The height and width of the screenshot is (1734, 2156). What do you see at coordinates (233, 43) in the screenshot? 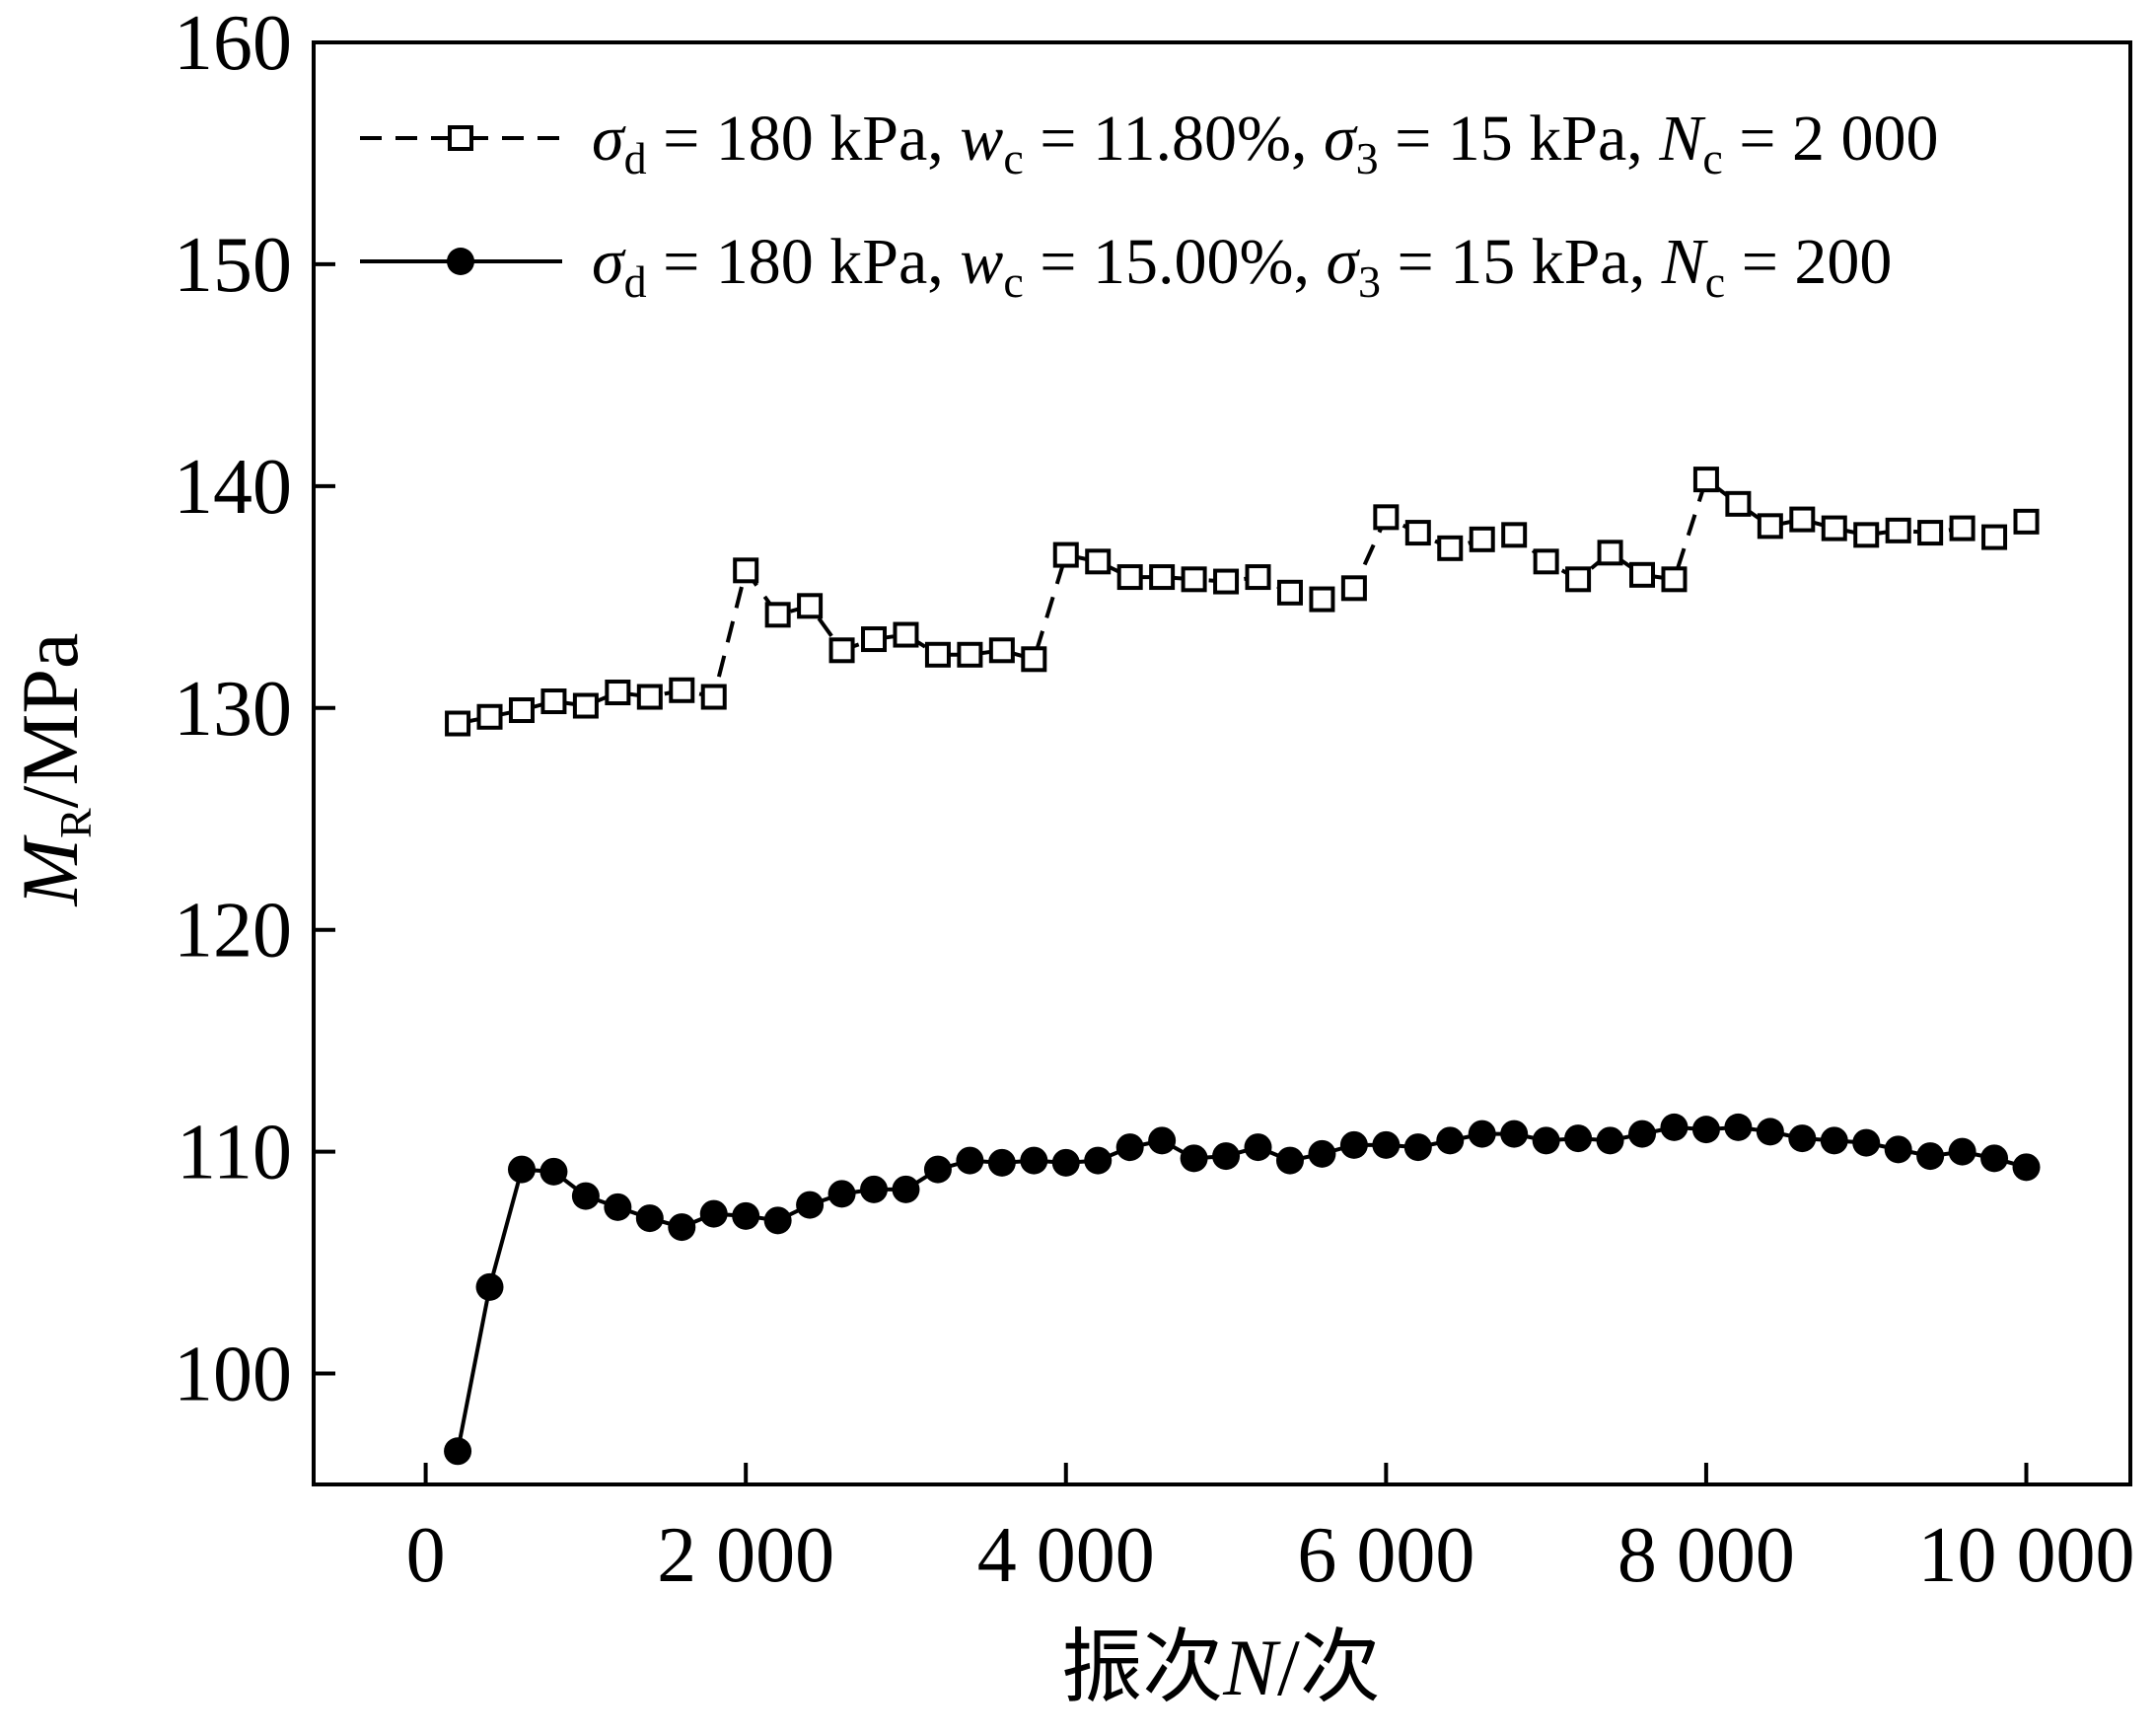
I see `y-tick-label: 160` at bounding box center [233, 43].